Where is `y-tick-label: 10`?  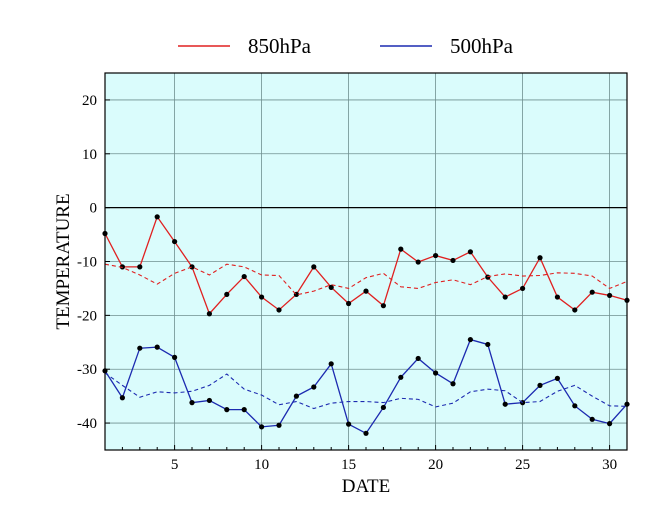 y-tick-label: 10 is located at coordinates (89, 155).